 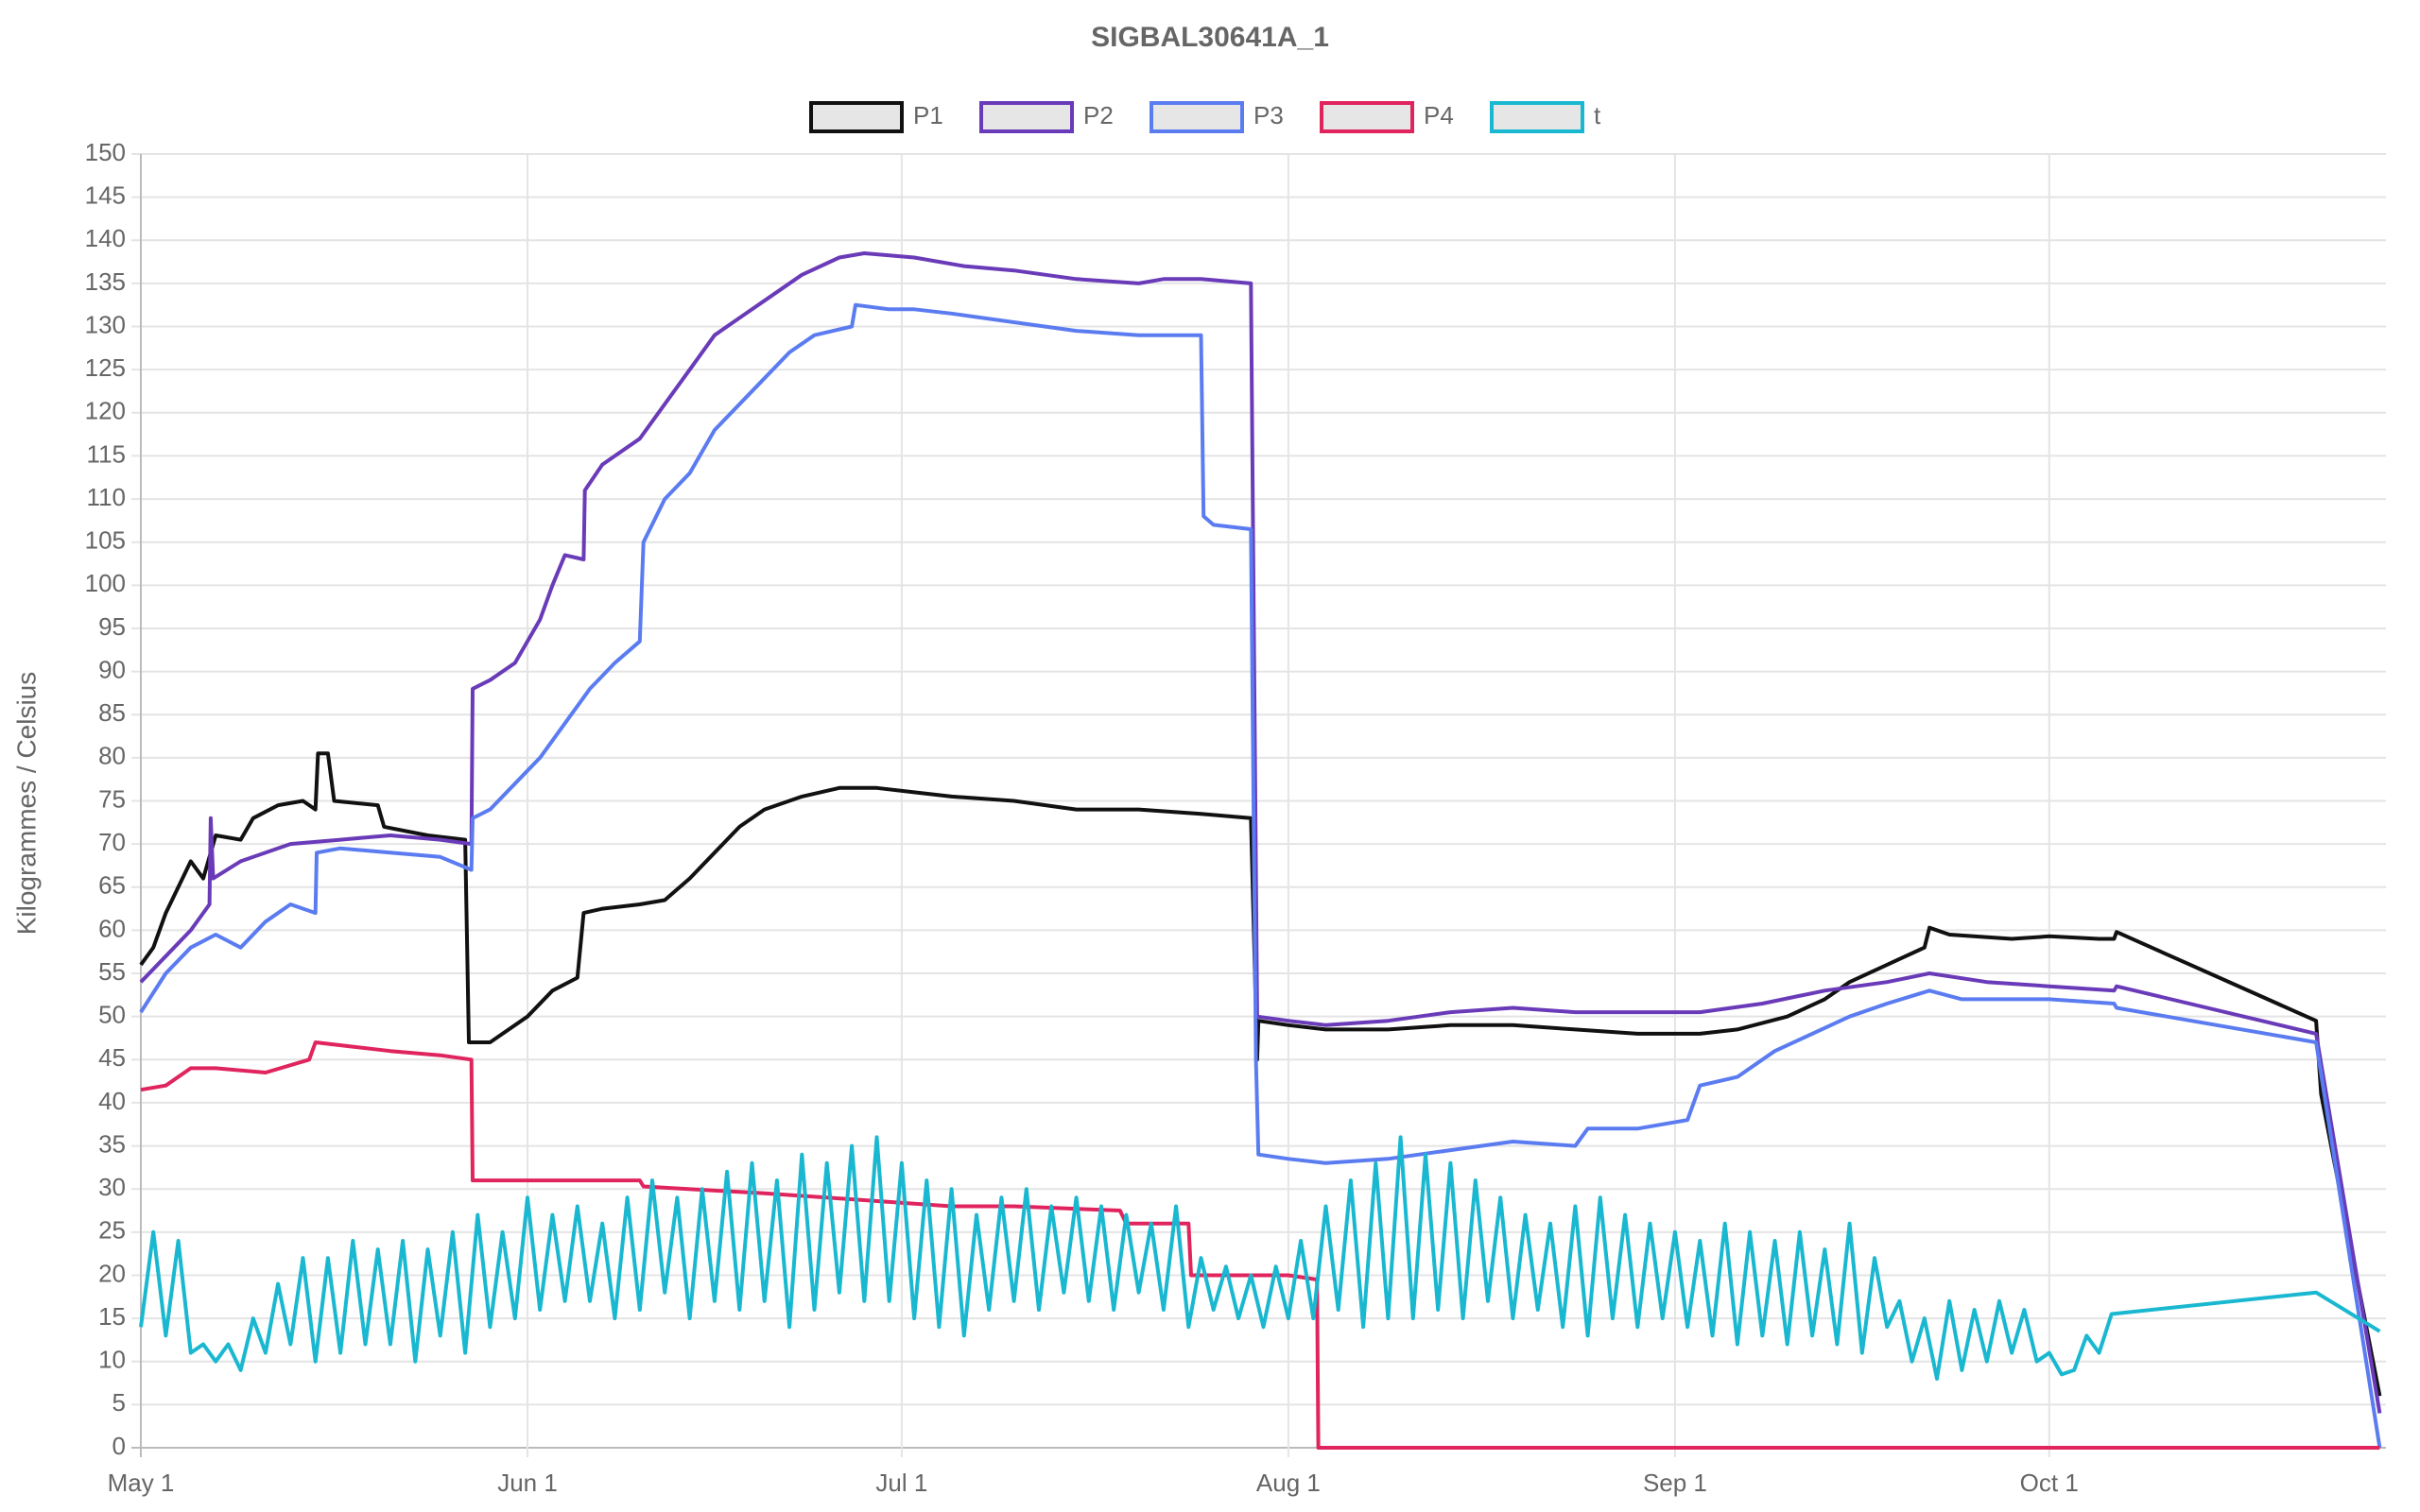 I want to click on y-tick-label: 15, so click(x=112, y=1316).